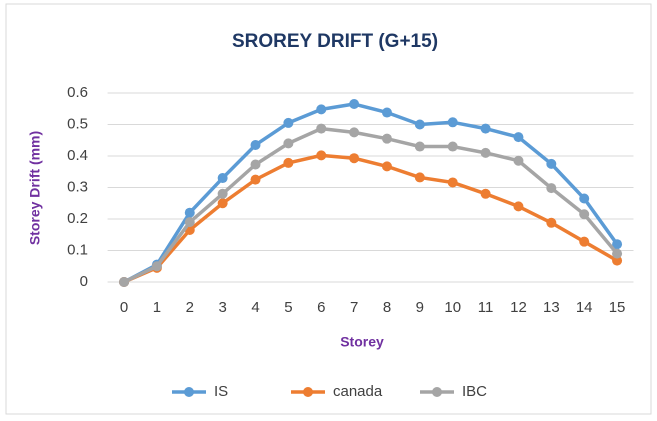 This screenshot has width=657, height=421. I want to click on x-axis-label: Storey, so click(362, 342).